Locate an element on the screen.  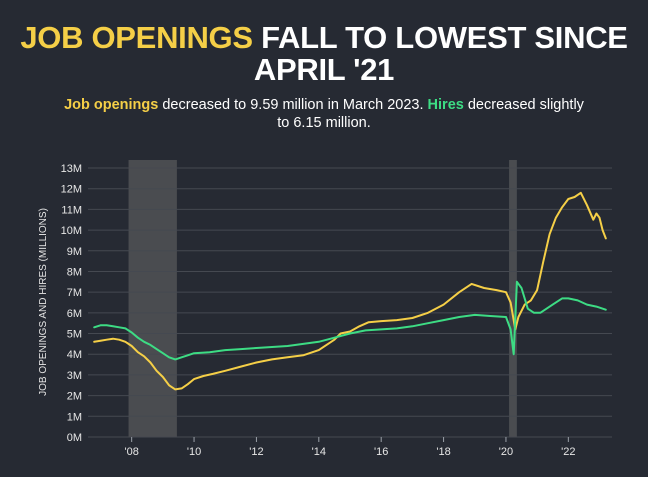
subtitle-line2: to 6.15 million. is located at coordinates (324, 123).